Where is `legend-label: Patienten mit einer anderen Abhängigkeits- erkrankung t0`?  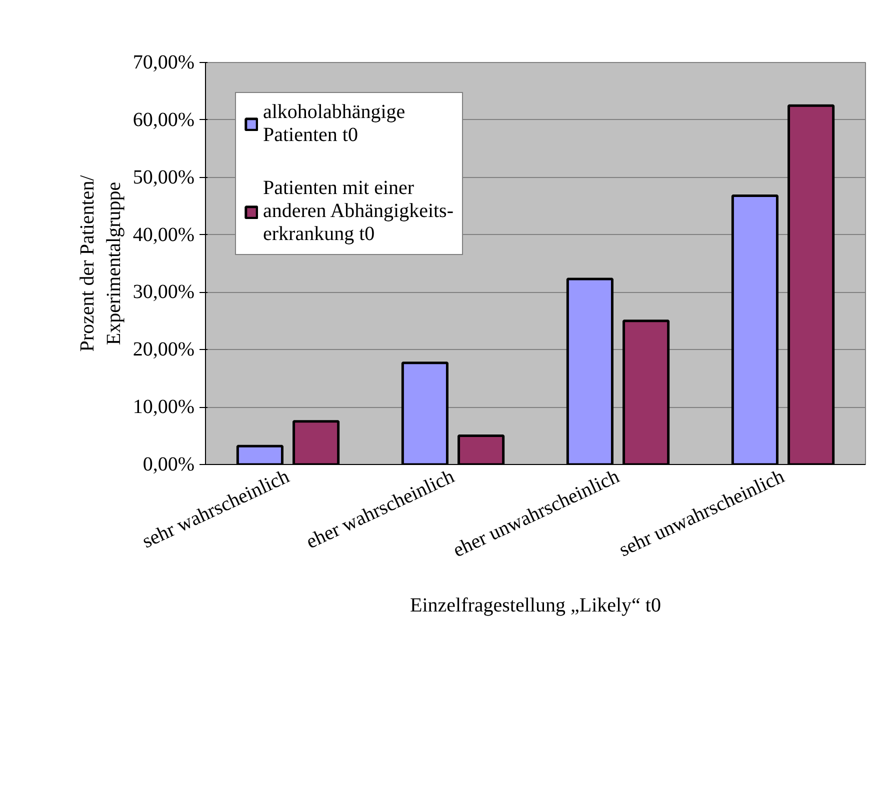 legend-label: Patienten mit einer anderen Abhängigkeits- erkrankung t0 is located at coordinates (358, 211).